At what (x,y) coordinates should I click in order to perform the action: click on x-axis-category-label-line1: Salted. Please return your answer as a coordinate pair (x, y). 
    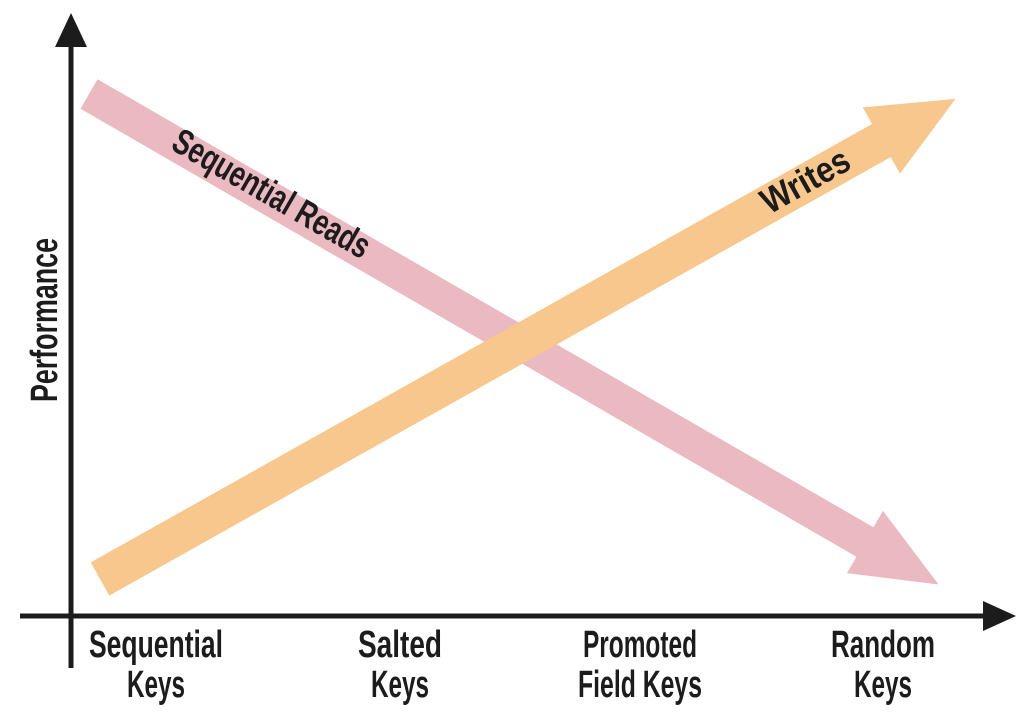
    Looking at the image, I should click on (400, 645).